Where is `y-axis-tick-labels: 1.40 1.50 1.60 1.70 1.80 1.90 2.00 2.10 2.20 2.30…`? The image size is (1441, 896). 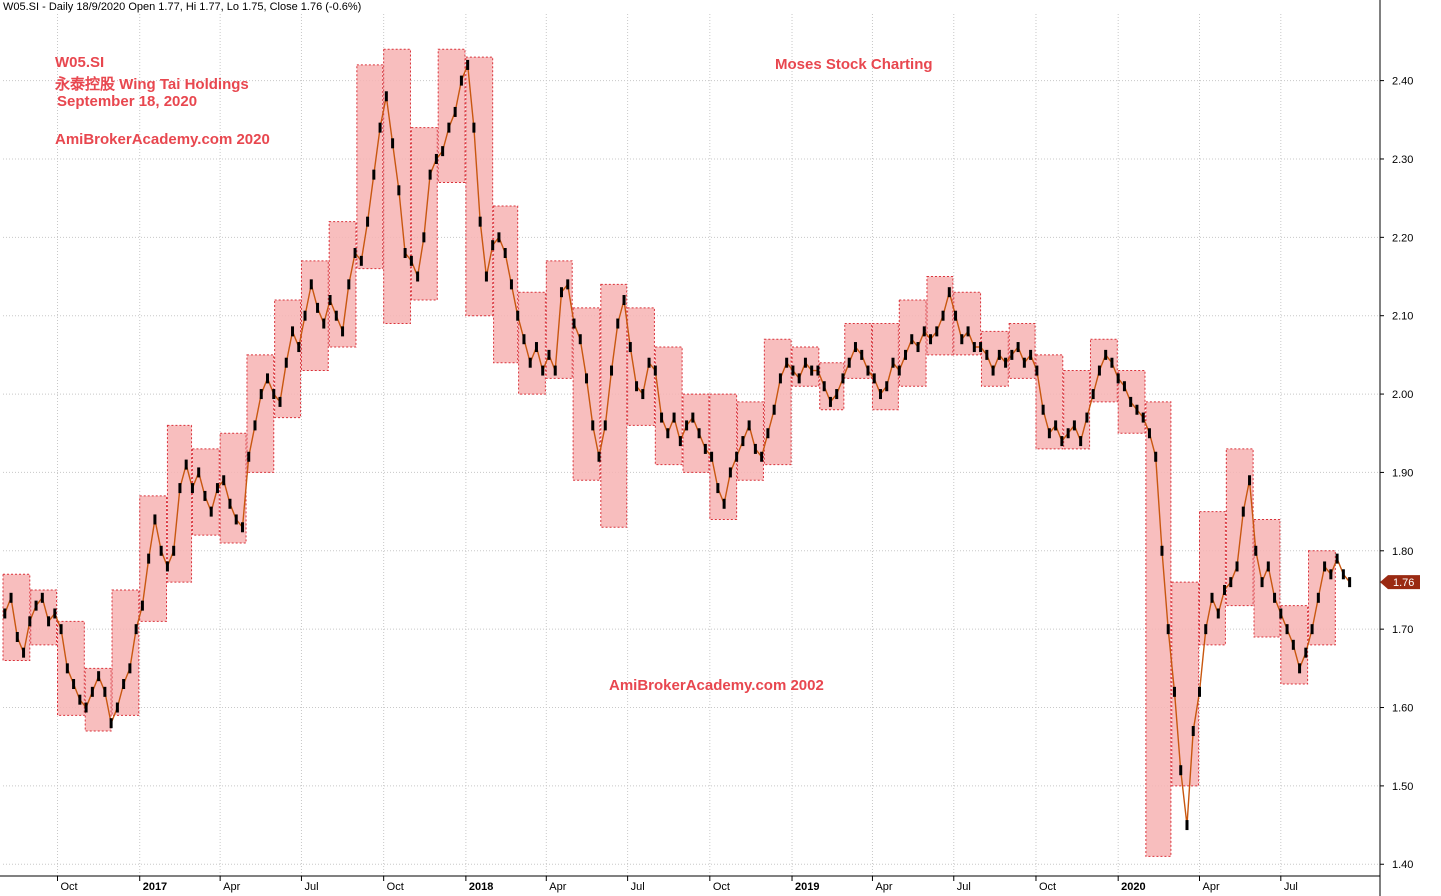 y-axis-tick-labels: 1.40 1.50 1.60 1.70 1.80 1.90 2.00 2.10 2.20 2.30… is located at coordinates (1402, 474).